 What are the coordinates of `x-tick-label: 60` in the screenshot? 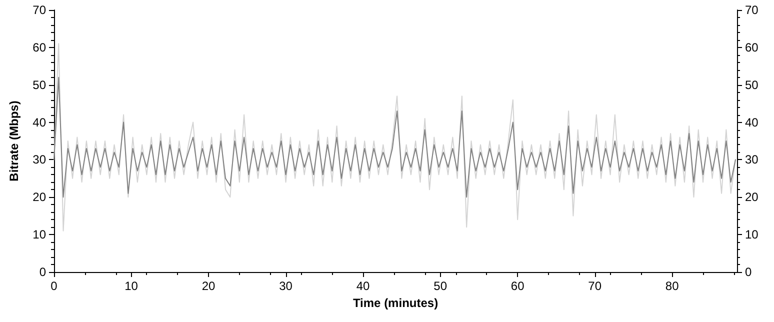 It's located at (517, 286).